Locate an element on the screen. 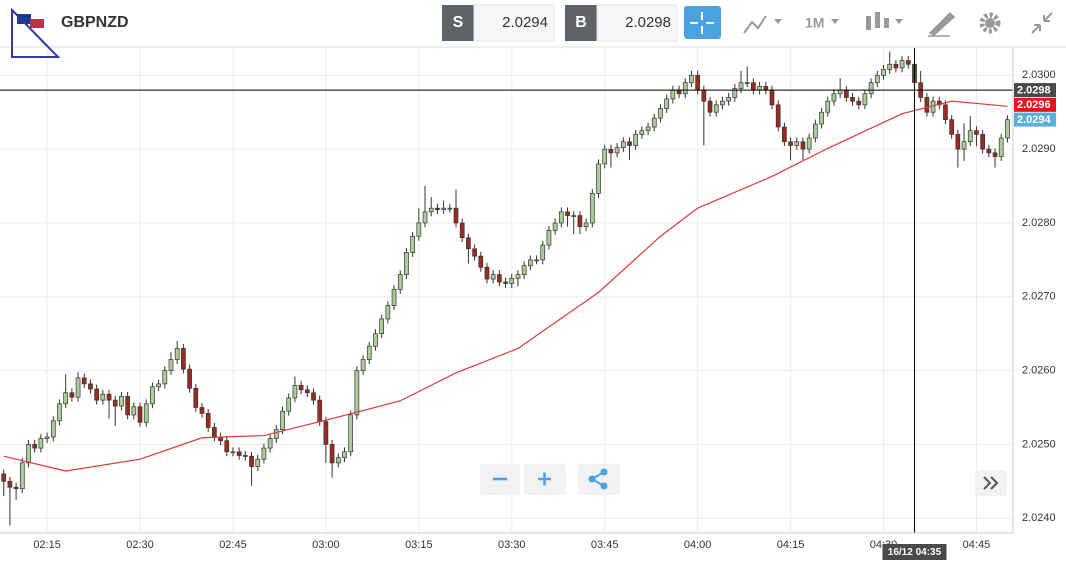 The image size is (1066, 563). candle-icon is located at coordinates (868, 23).